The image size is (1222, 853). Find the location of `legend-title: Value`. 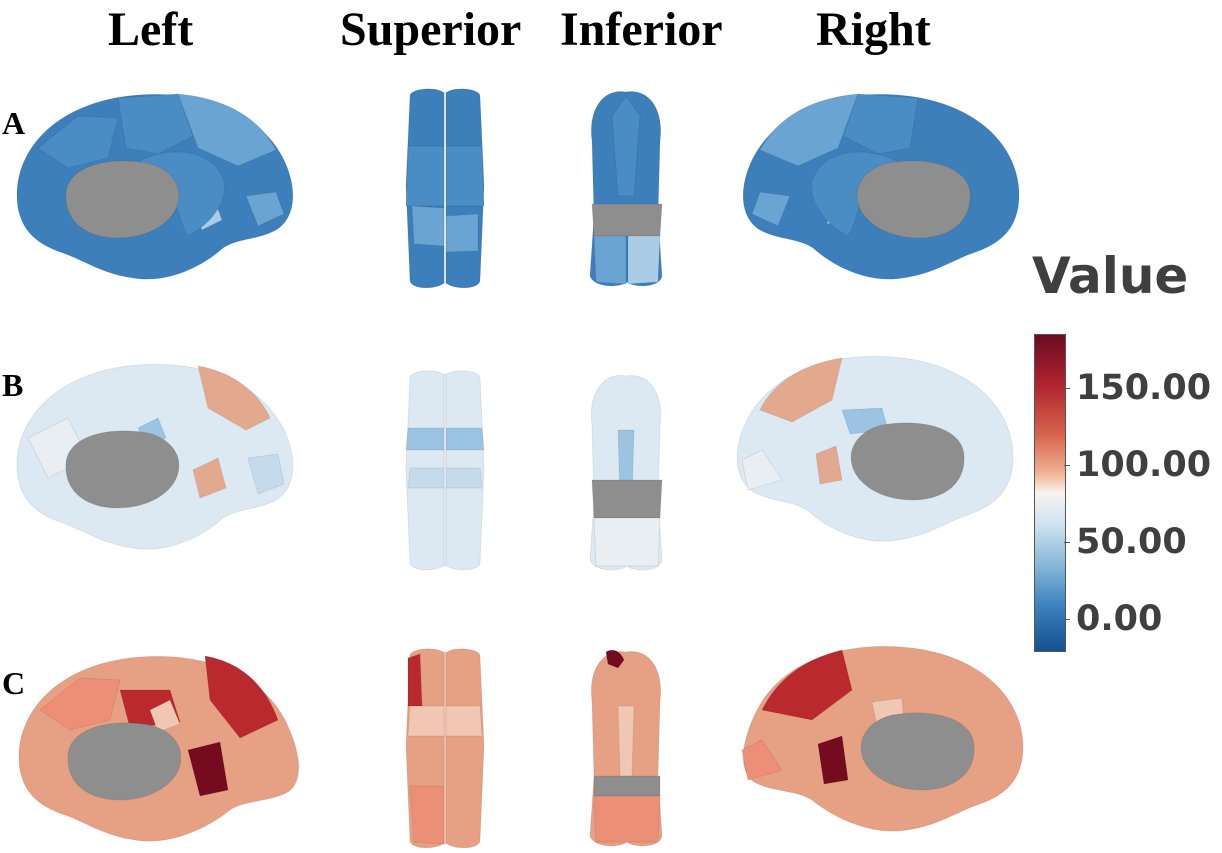

legend-title: Value is located at coordinates (1110, 276).